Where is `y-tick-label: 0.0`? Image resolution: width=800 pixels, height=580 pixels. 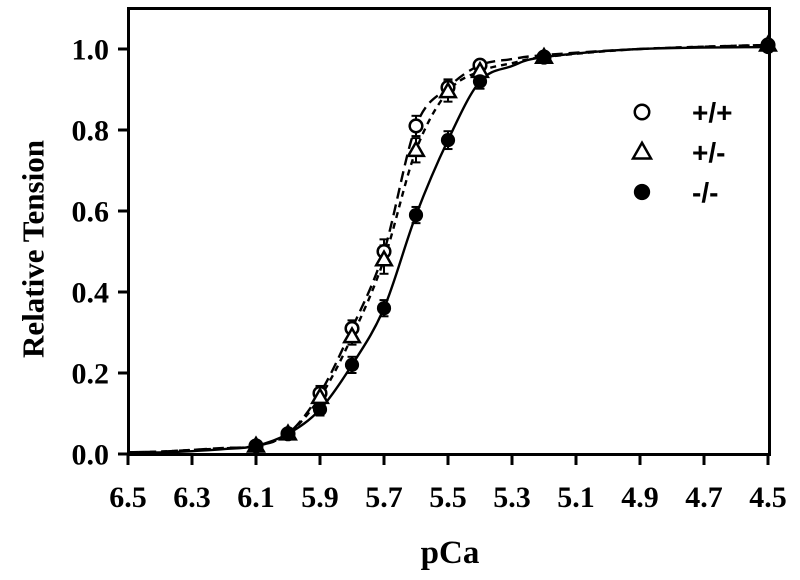 y-tick-label: 0.0 is located at coordinates (91, 455).